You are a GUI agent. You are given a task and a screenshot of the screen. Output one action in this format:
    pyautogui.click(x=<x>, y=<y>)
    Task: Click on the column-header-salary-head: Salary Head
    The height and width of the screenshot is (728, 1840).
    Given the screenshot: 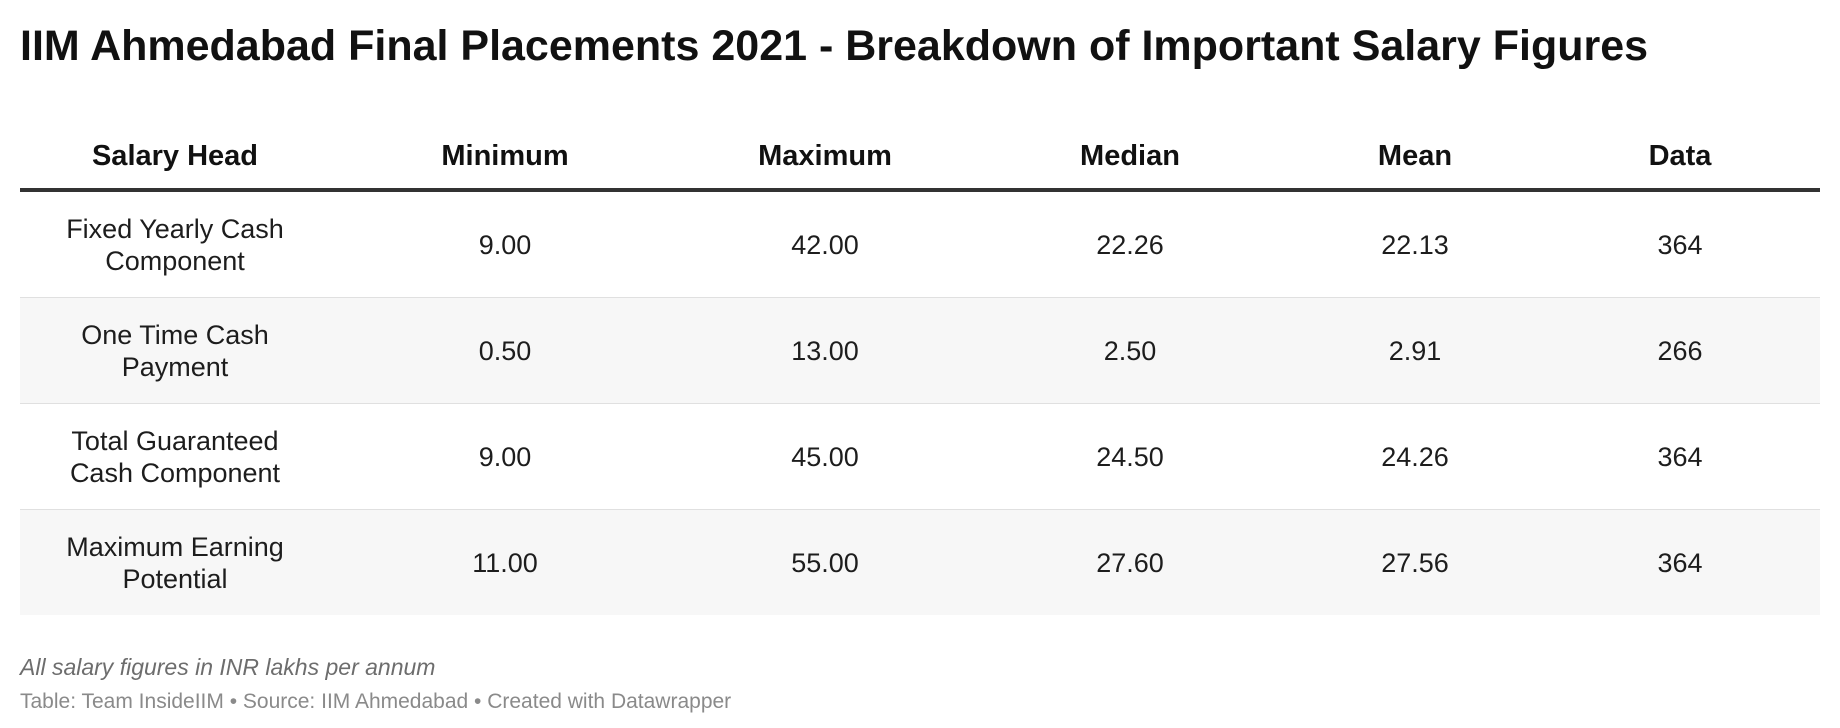 What is the action you would take?
    pyautogui.click(x=175, y=158)
    